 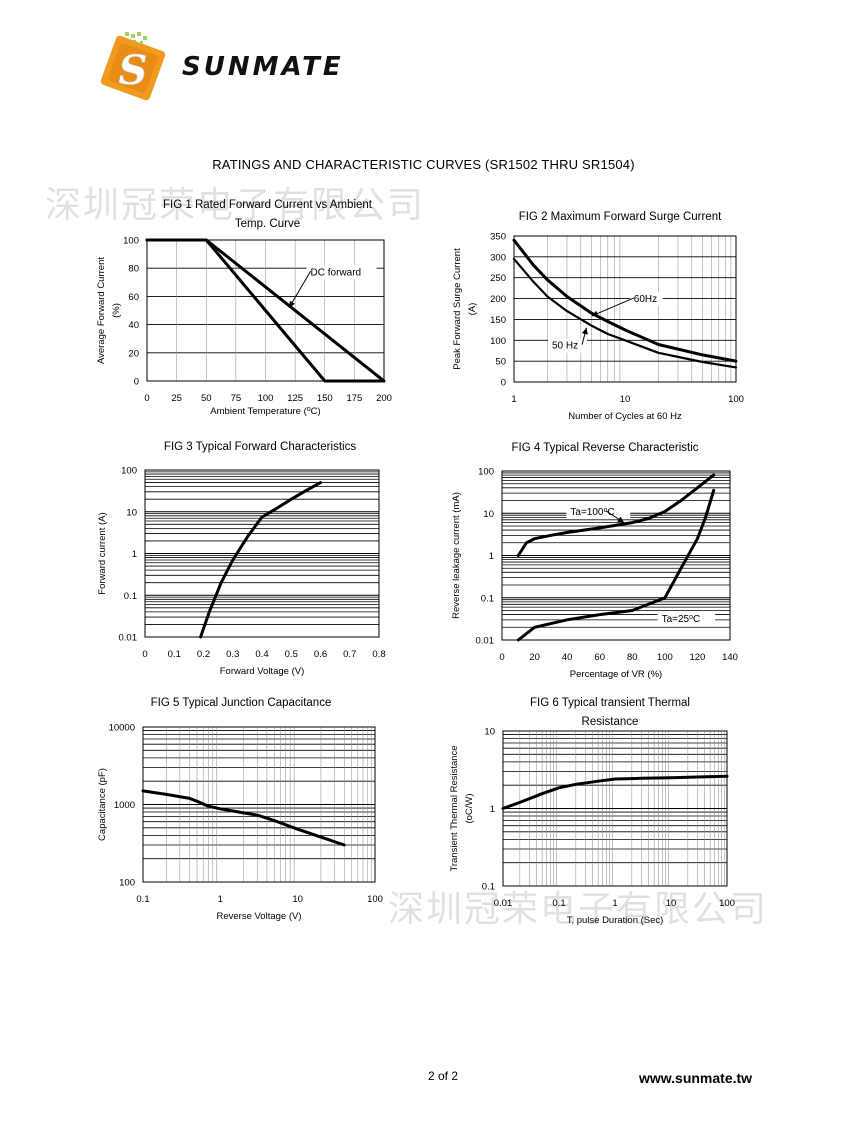 What do you see at coordinates (616, 674) in the screenshot?
I see `fig4-x-axis-label: Percentage of VR (%)` at bounding box center [616, 674].